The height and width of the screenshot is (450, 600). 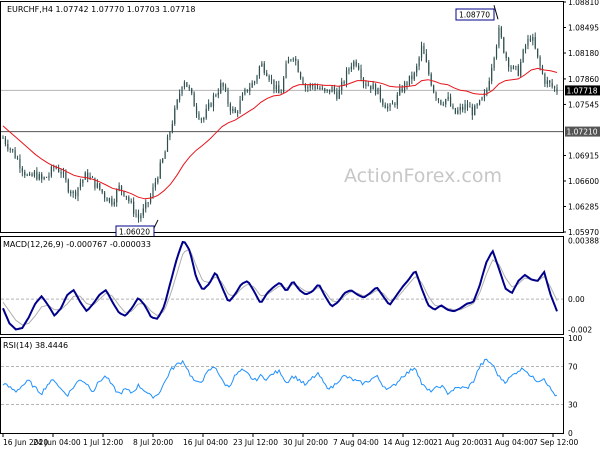 What do you see at coordinates (583, 206) in the screenshot?
I see `price-tick-label: 1.06285` at bounding box center [583, 206].